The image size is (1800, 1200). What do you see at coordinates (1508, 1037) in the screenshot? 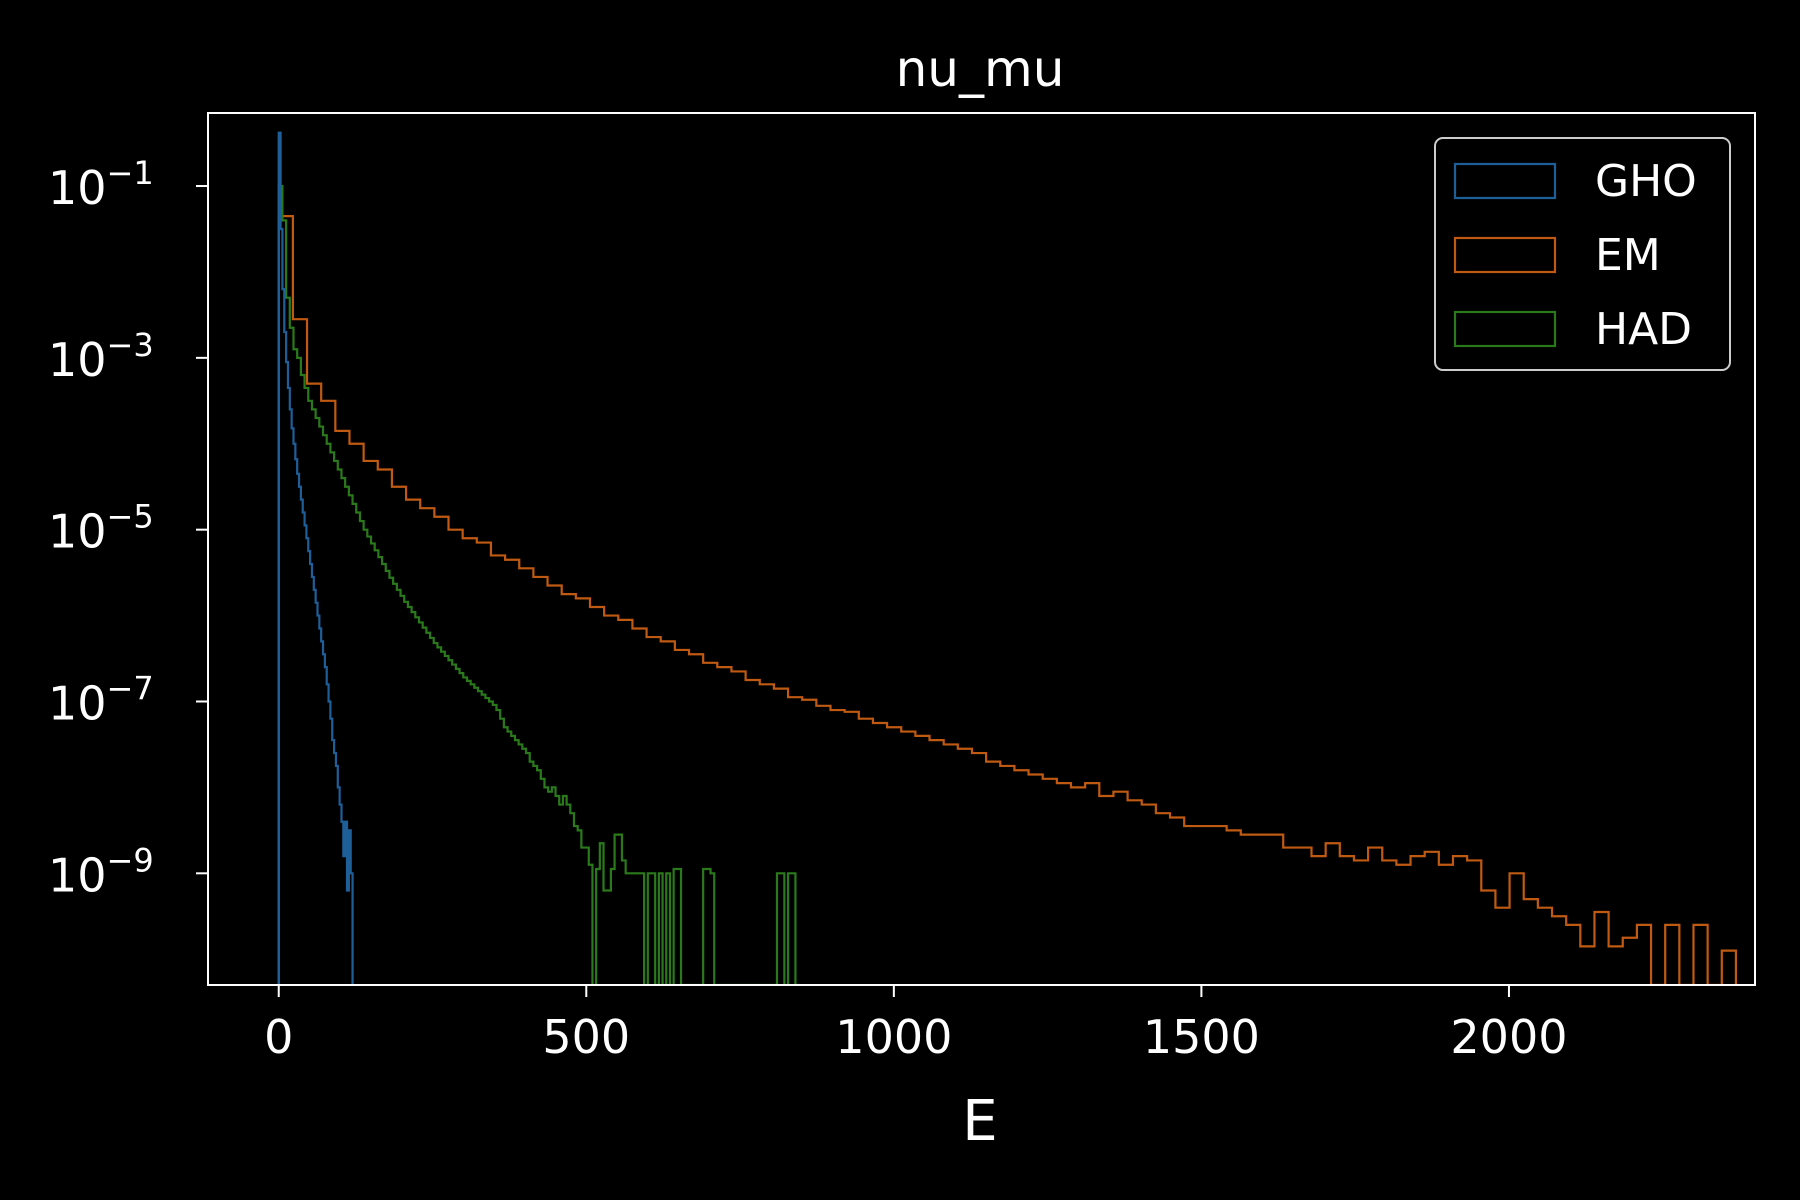
I see `x-tick-label: 2000` at bounding box center [1508, 1037].